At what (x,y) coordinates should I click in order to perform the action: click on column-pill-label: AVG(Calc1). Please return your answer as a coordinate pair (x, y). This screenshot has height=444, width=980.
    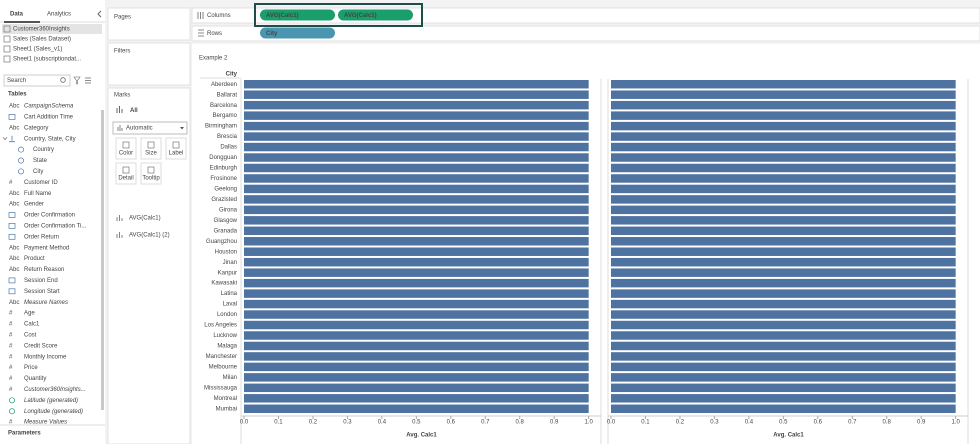
    Looking at the image, I should click on (360, 16).